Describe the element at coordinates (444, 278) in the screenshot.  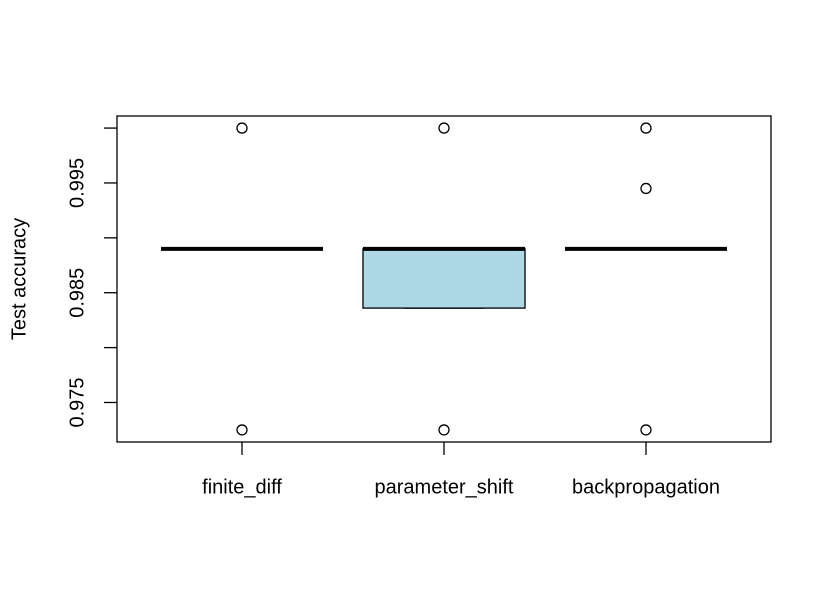
I see `box` at that location.